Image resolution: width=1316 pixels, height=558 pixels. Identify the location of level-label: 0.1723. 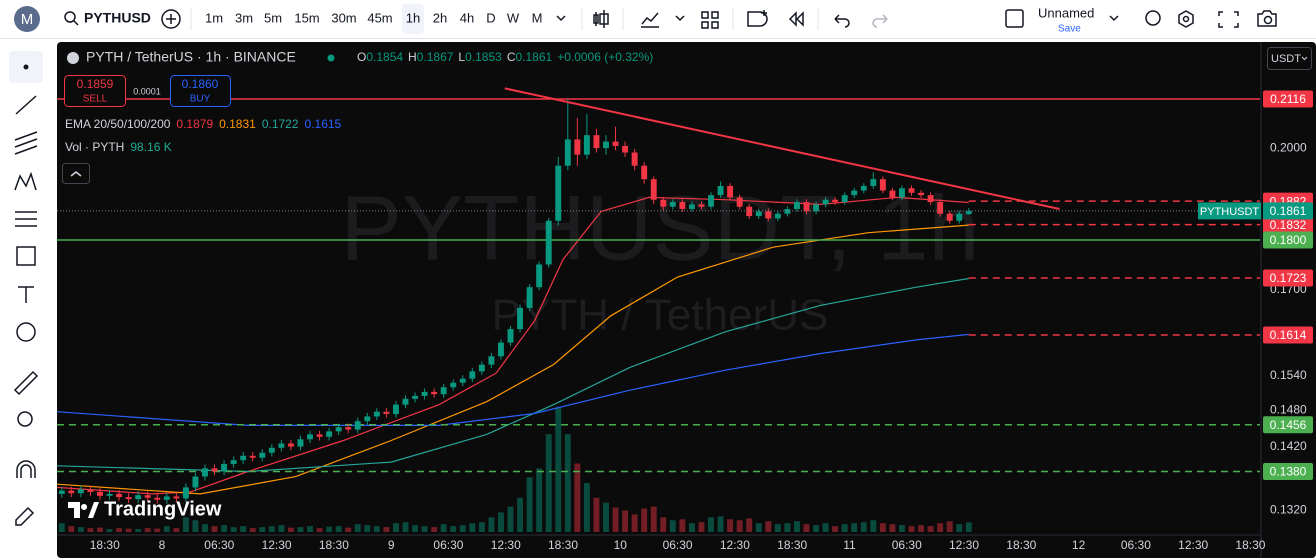
(1288, 278).